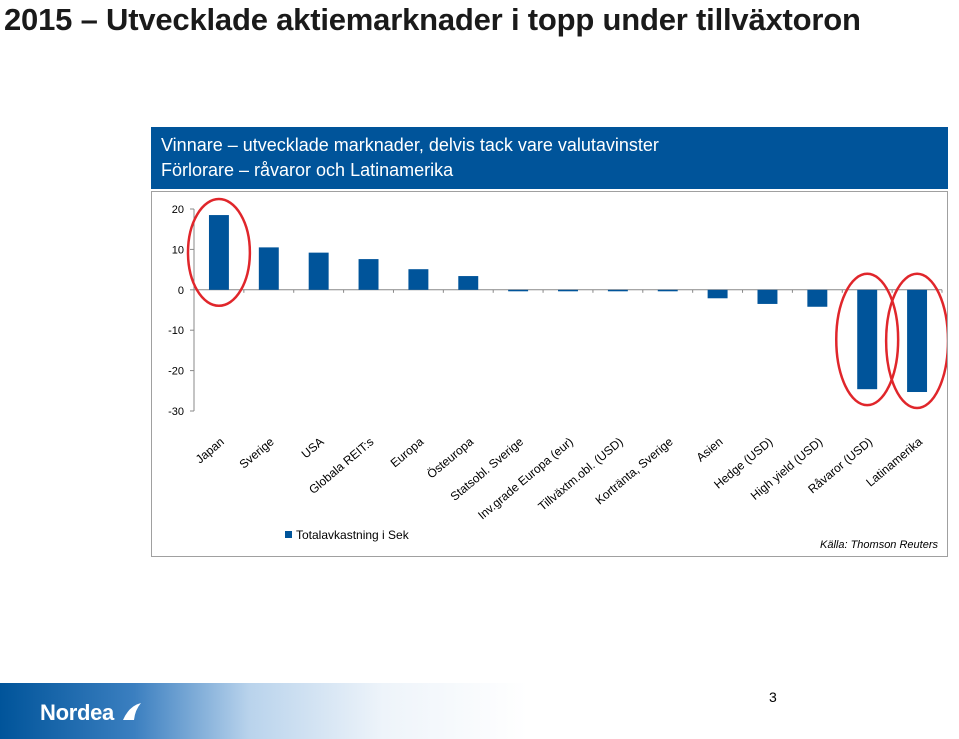 The image size is (959, 739). I want to click on category-label-0: Japan, so click(210, 451).